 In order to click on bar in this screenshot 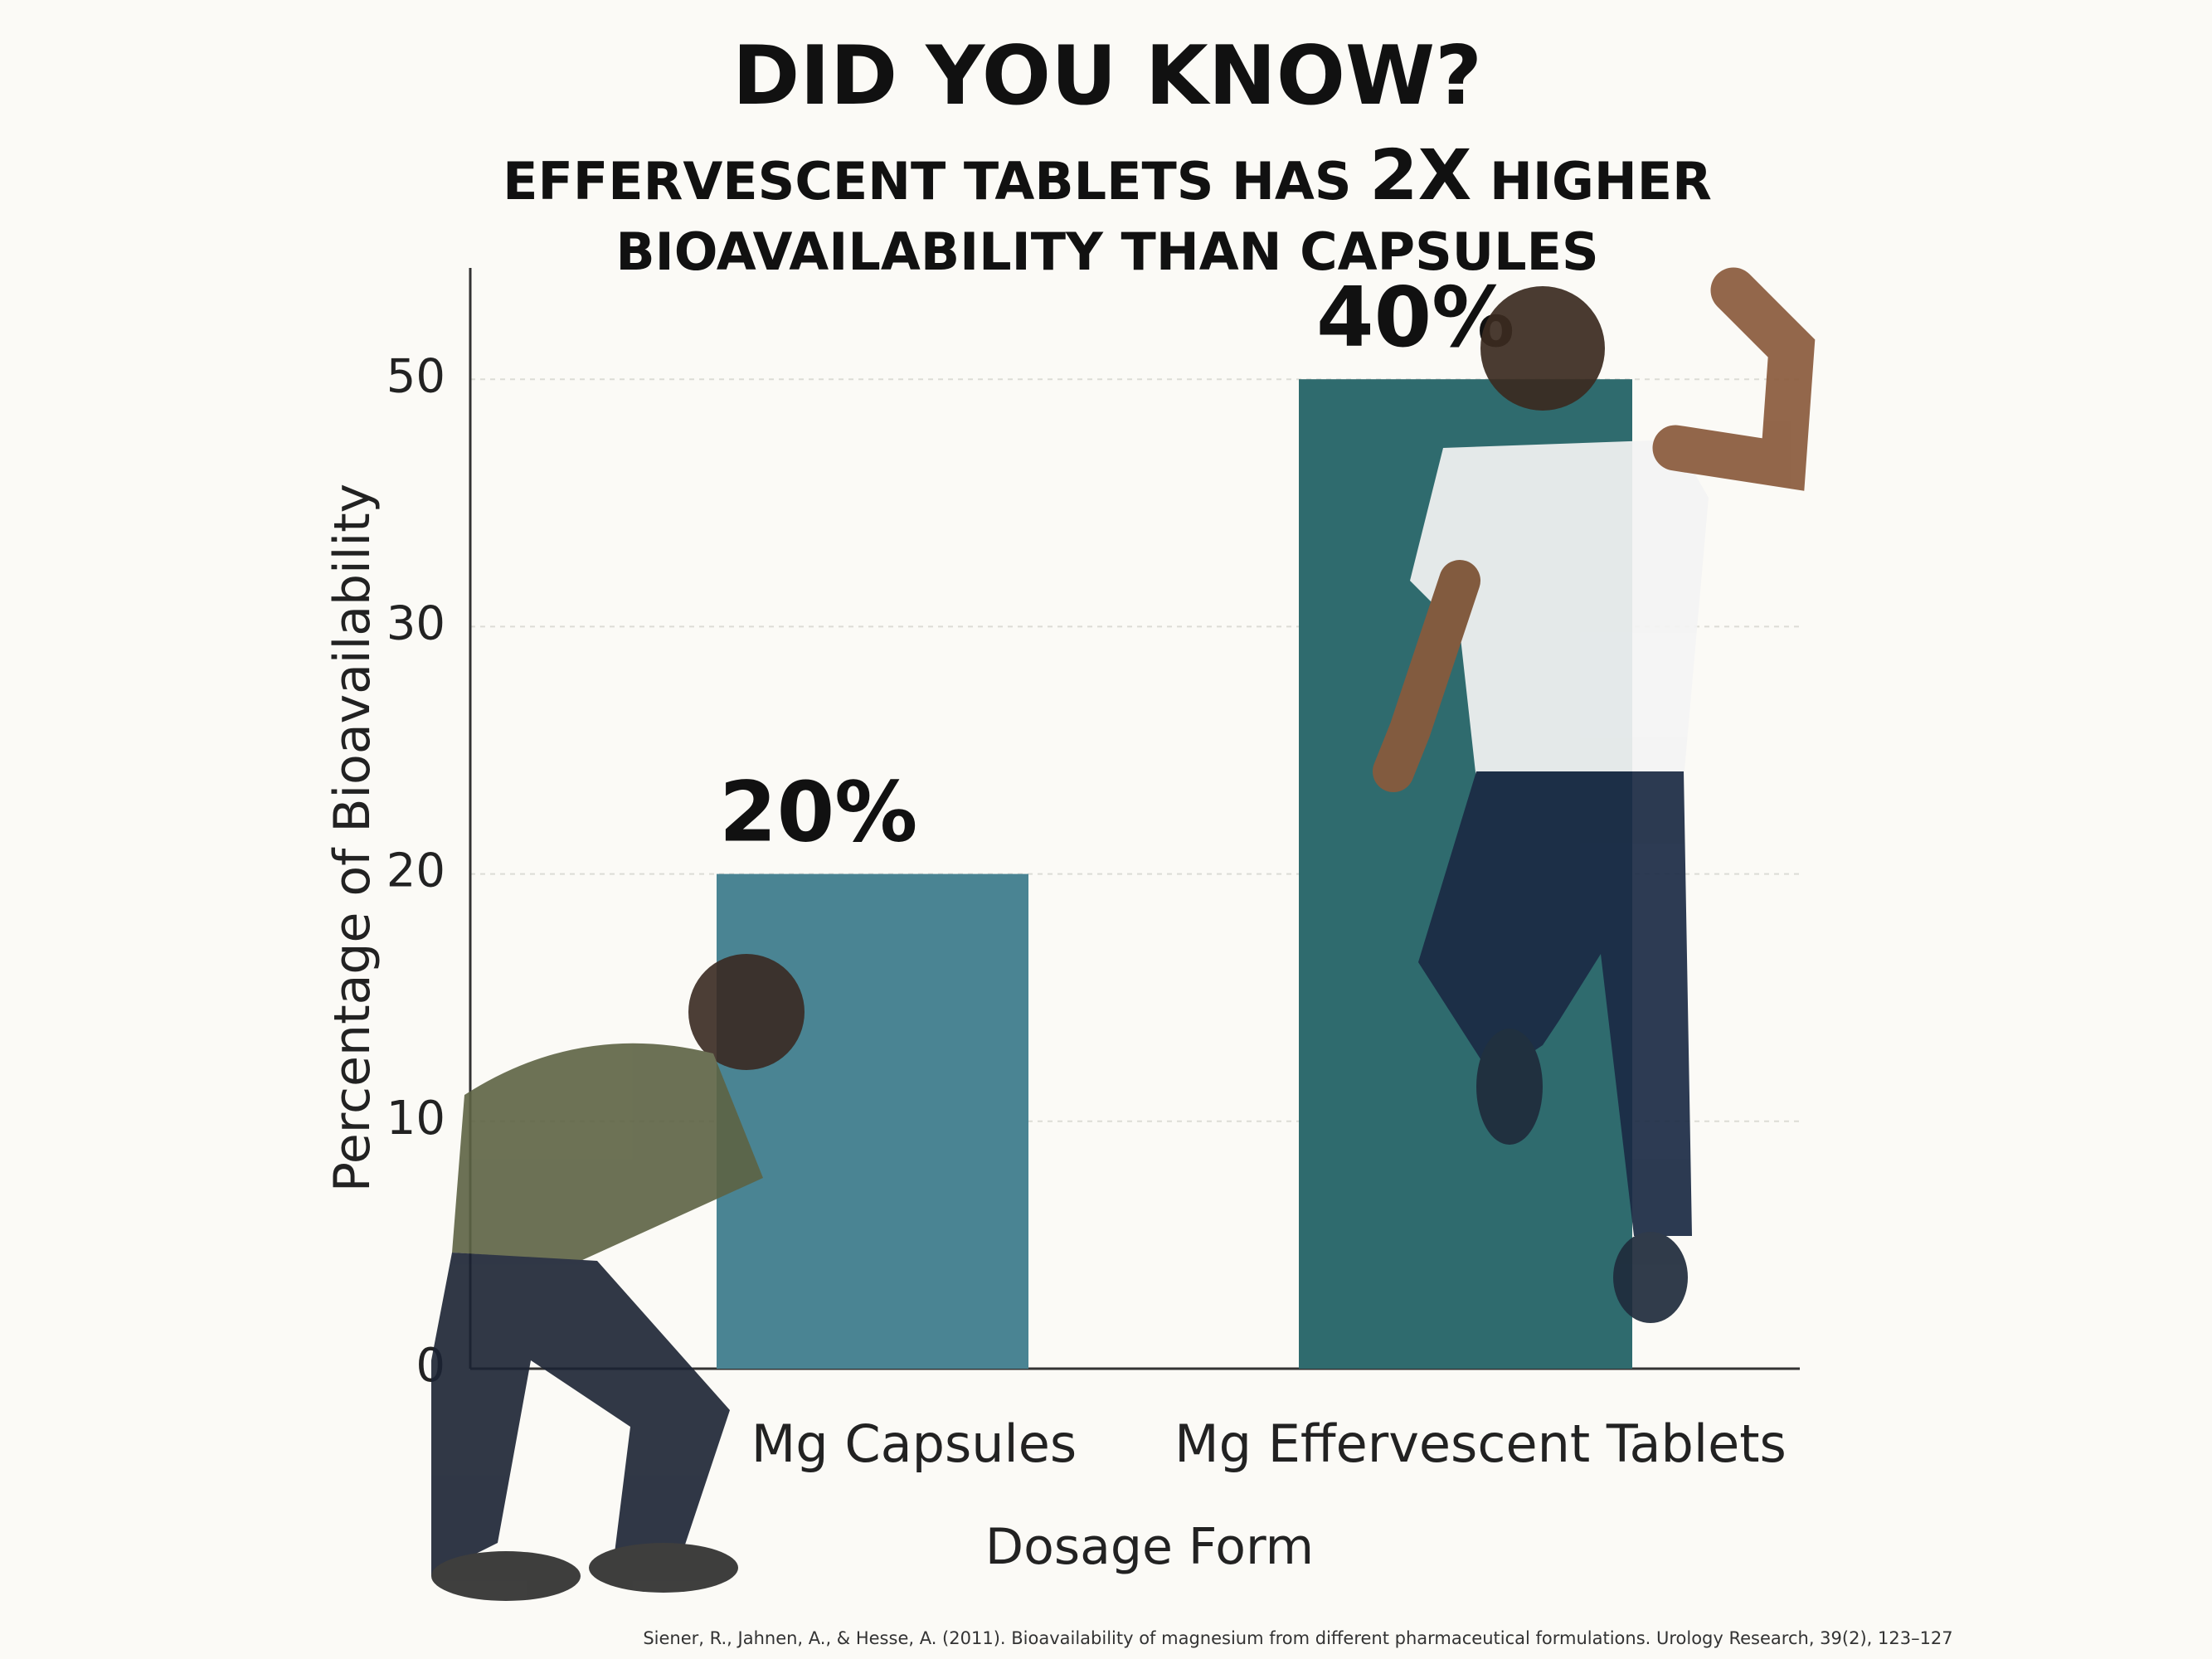, I will do `click(873, 1121)`.